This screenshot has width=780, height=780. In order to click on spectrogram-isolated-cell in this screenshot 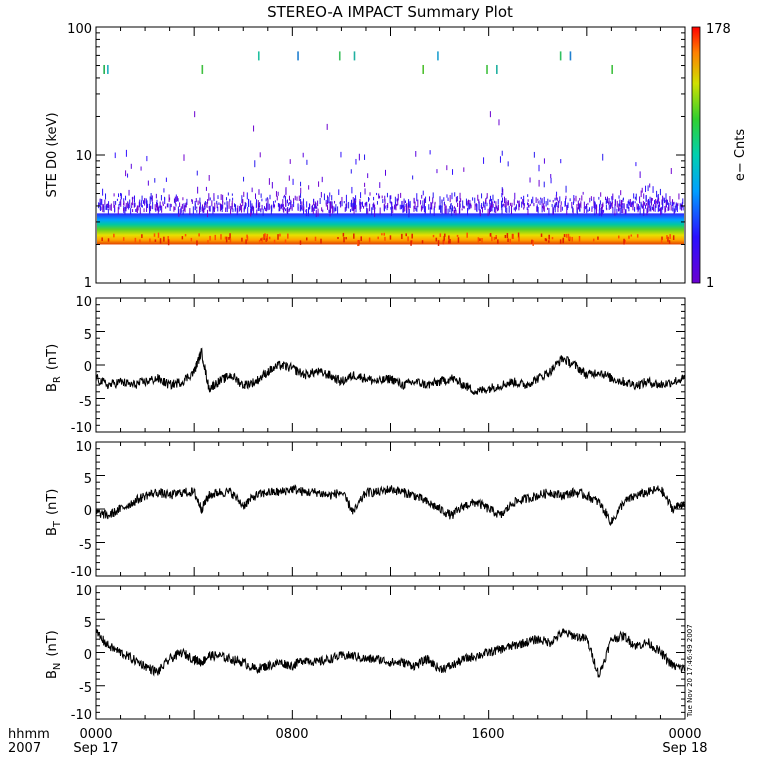, I will do `click(195, 114)`.